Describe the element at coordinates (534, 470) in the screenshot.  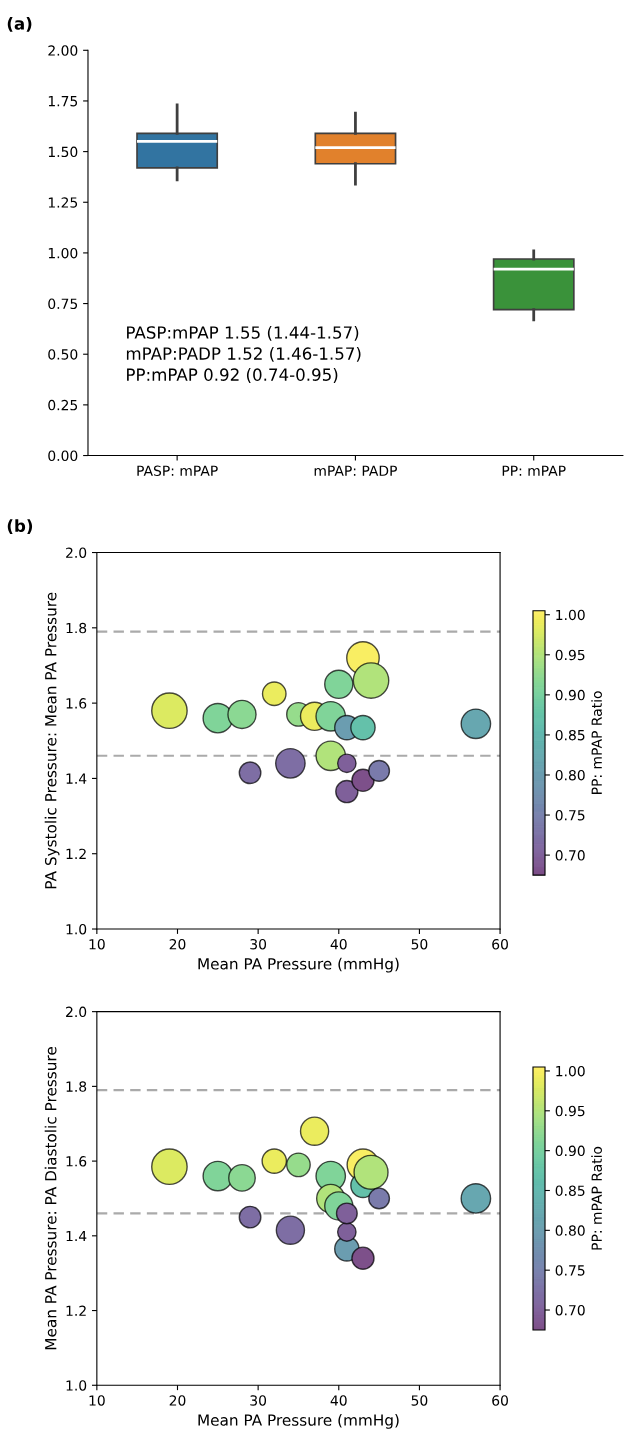
I see `x-tick-label: PP: mPAP` at that location.